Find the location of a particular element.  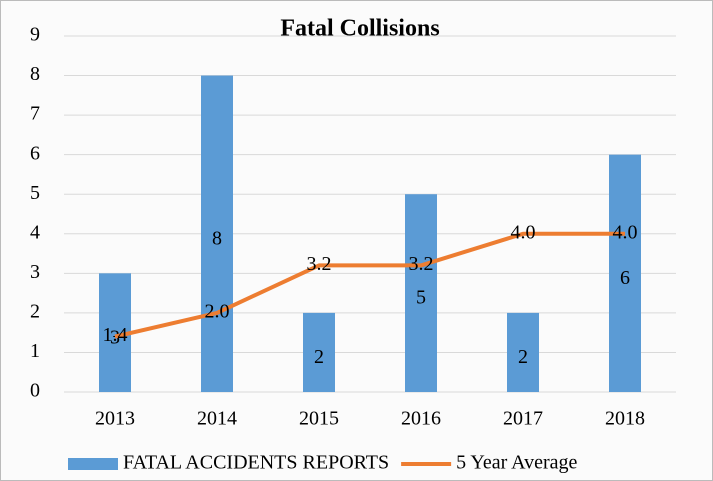

legend-label: 5 Year Average is located at coordinates (516, 463).